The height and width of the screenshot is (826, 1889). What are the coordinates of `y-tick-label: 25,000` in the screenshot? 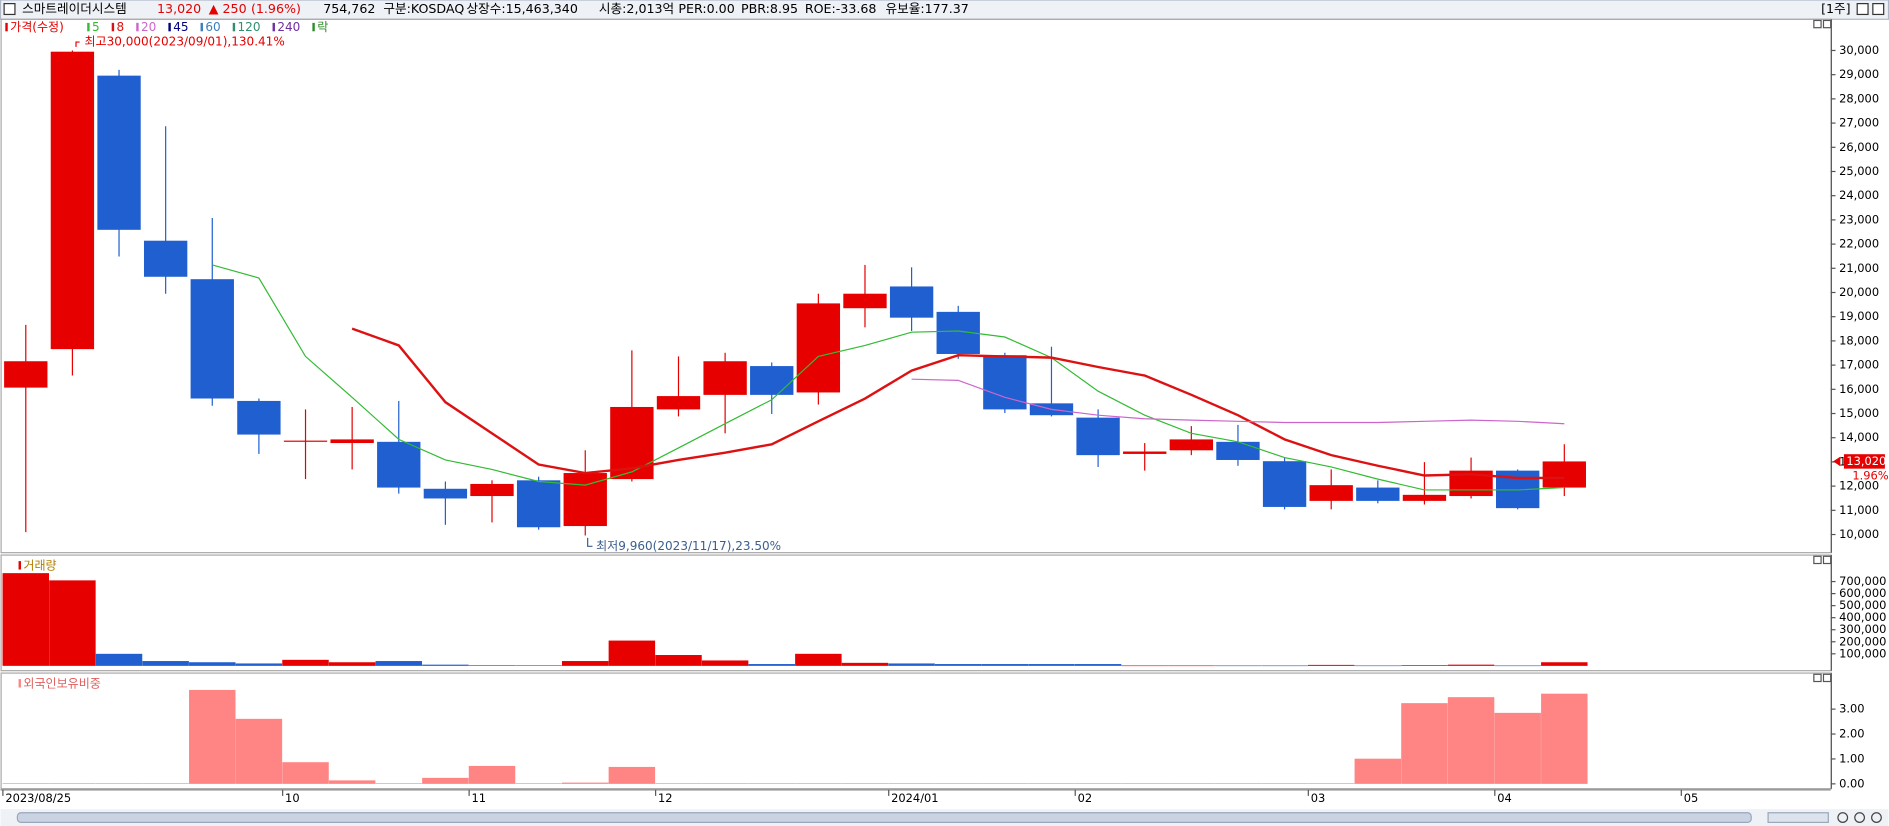 It's located at (1859, 171).